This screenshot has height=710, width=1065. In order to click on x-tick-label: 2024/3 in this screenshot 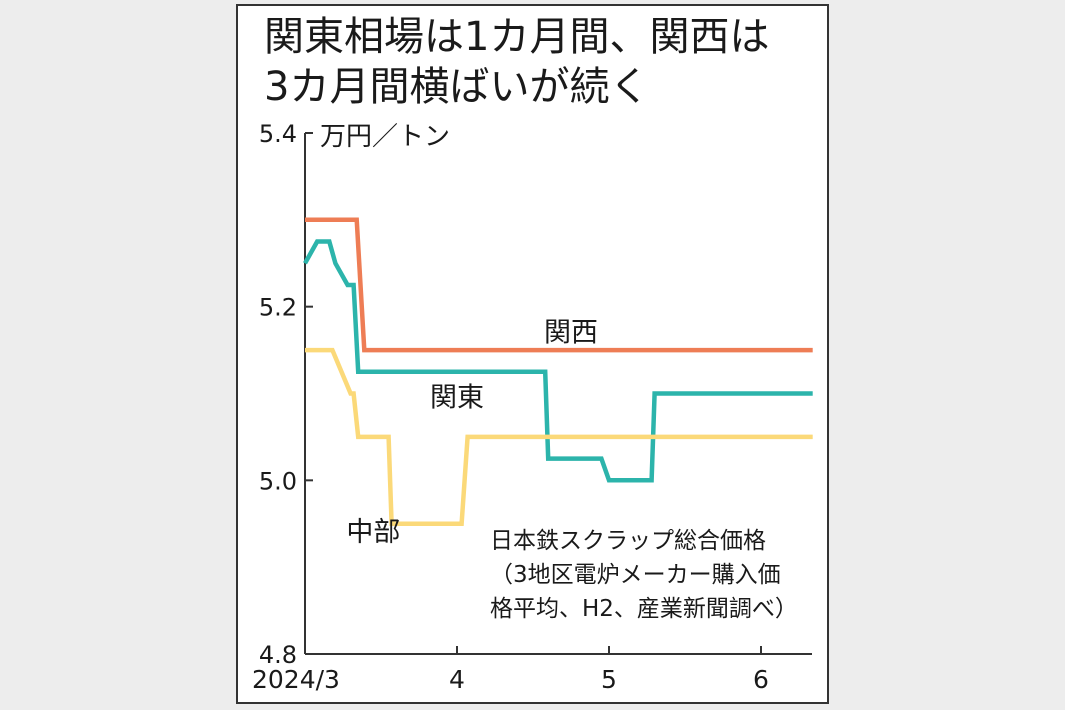, I will do `click(296, 679)`.